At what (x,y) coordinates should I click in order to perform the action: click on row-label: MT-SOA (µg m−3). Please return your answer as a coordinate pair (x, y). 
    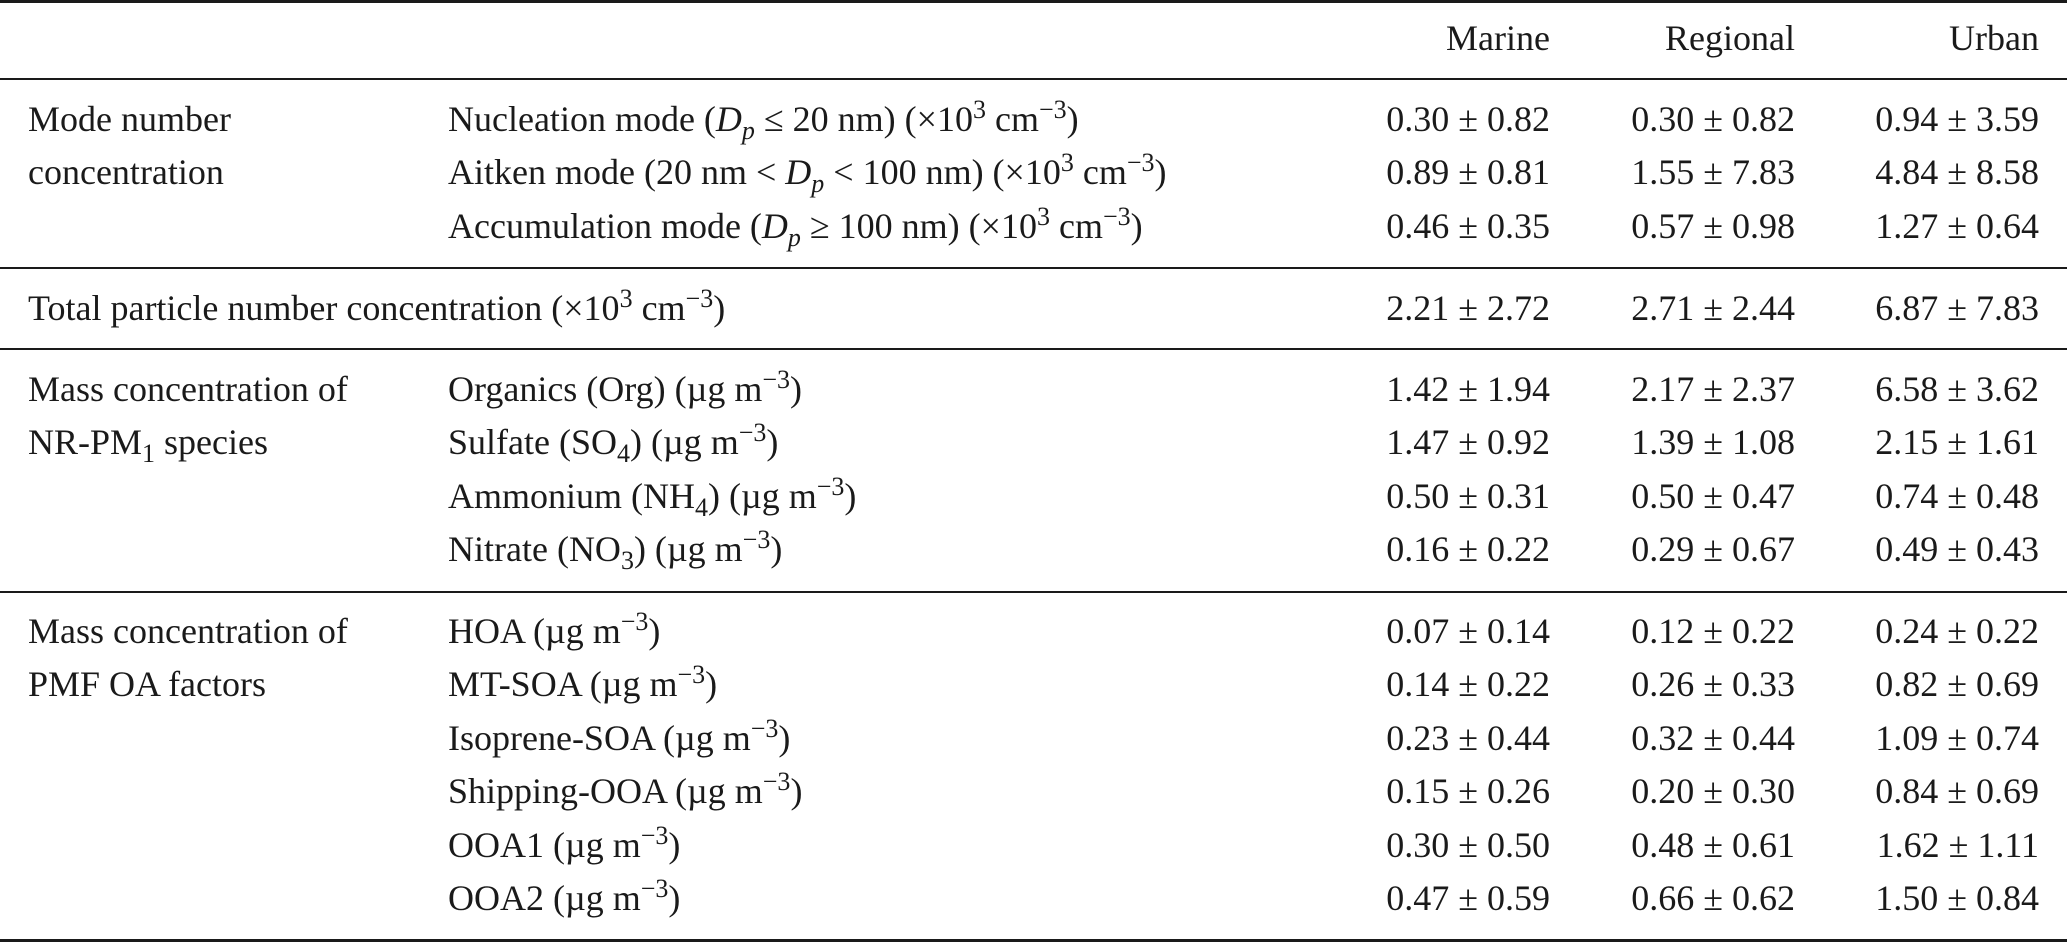
    Looking at the image, I should click on (583, 682).